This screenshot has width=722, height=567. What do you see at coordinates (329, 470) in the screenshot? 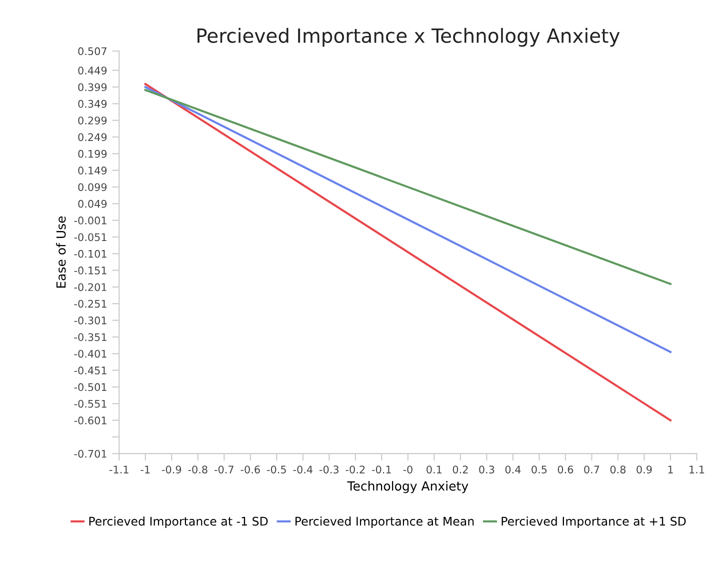
I see `x-tick-label: -0.3` at bounding box center [329, 470].